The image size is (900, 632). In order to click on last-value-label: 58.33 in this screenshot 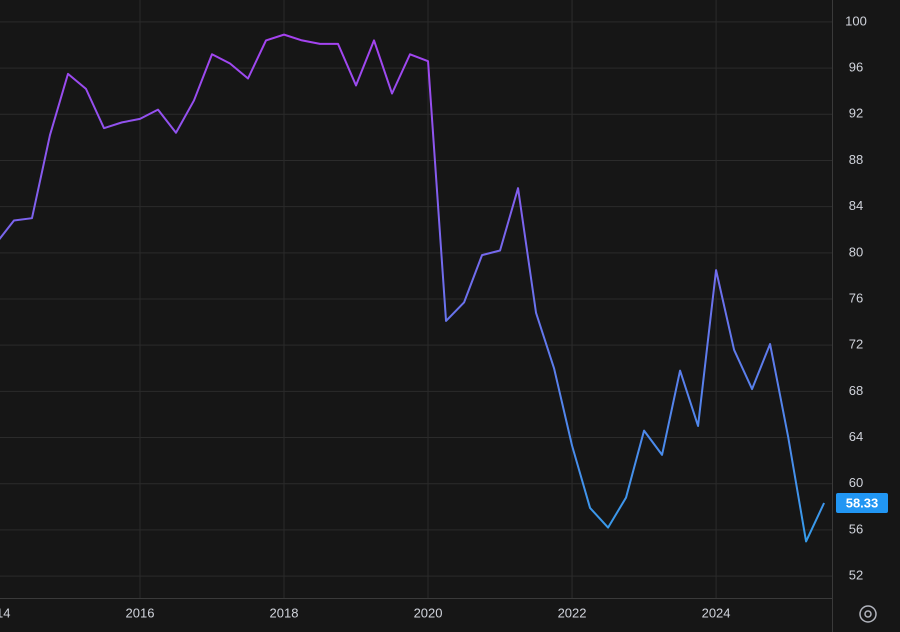, I will do `click(862, 502)`.